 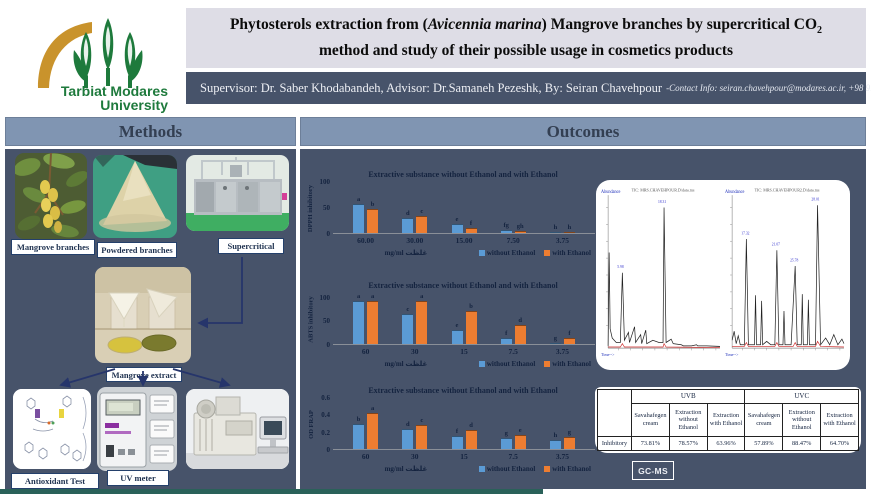 I want to click on mangrove-extract-photo, so click(x=143, y=315).